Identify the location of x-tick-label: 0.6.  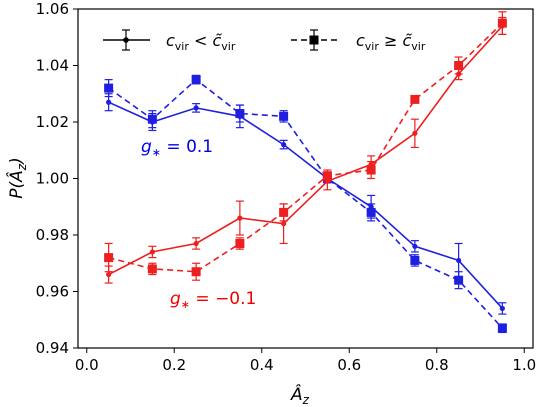
(349, 365).